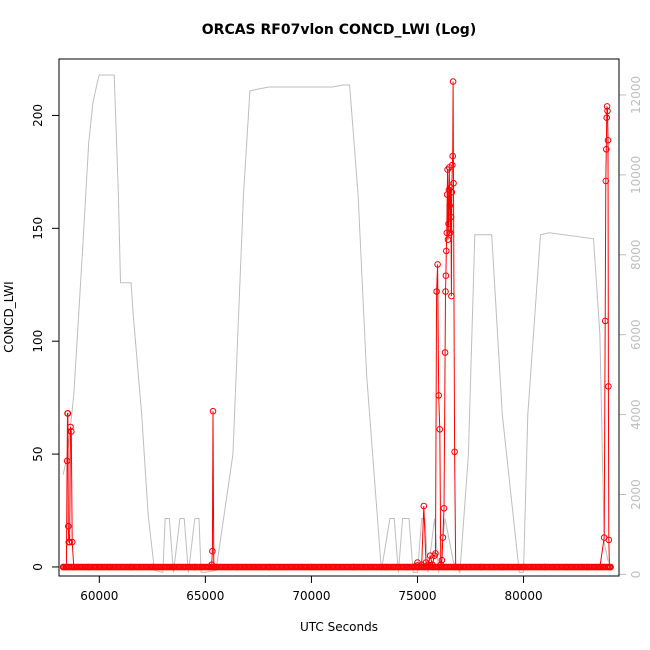 The height and width of the screenshot is (650, 650). Describe the element at coordinates (636, 334) in the screenshot. I see `y2-tick-label: 6000` at that location.